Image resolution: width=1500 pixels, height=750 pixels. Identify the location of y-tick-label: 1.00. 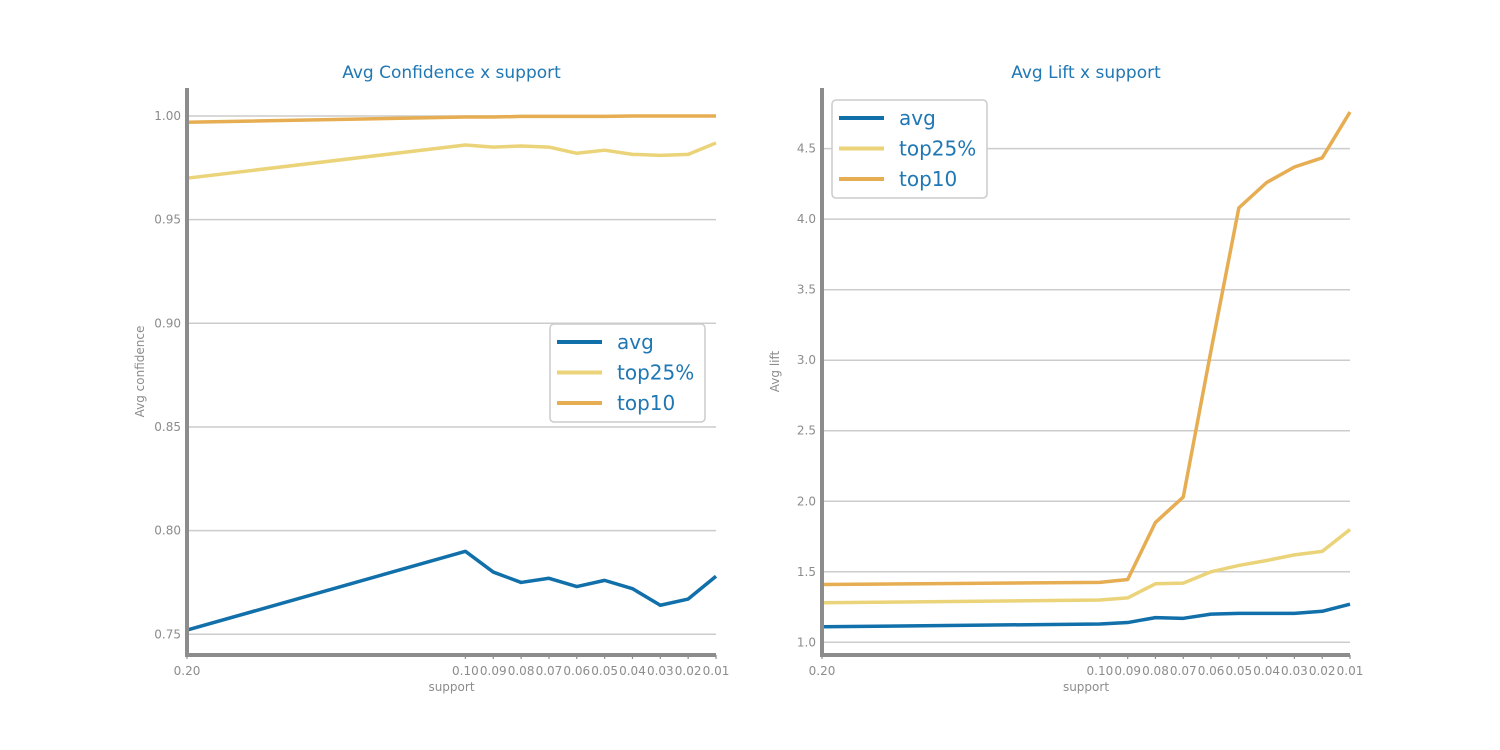
(167, 116).